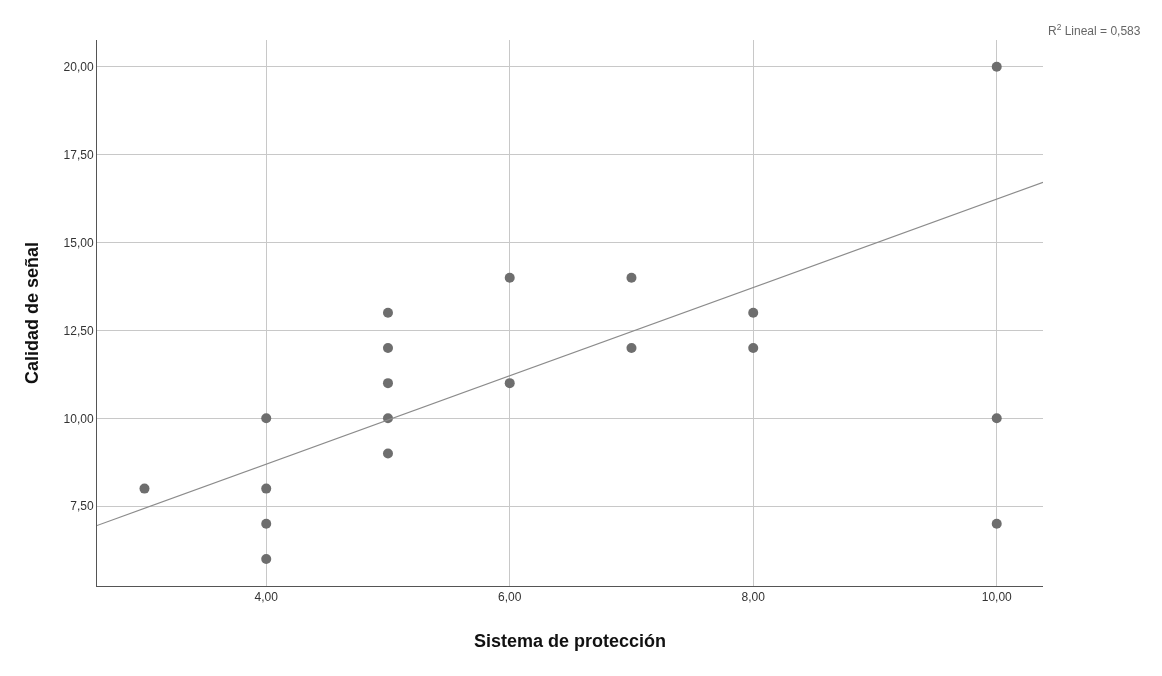 The height and width of the screenshot is (676, 1162). Describe the element at coordinates (570, 640) in the screenshot. I see `x-axis-title: Sistema de protección` at that location.